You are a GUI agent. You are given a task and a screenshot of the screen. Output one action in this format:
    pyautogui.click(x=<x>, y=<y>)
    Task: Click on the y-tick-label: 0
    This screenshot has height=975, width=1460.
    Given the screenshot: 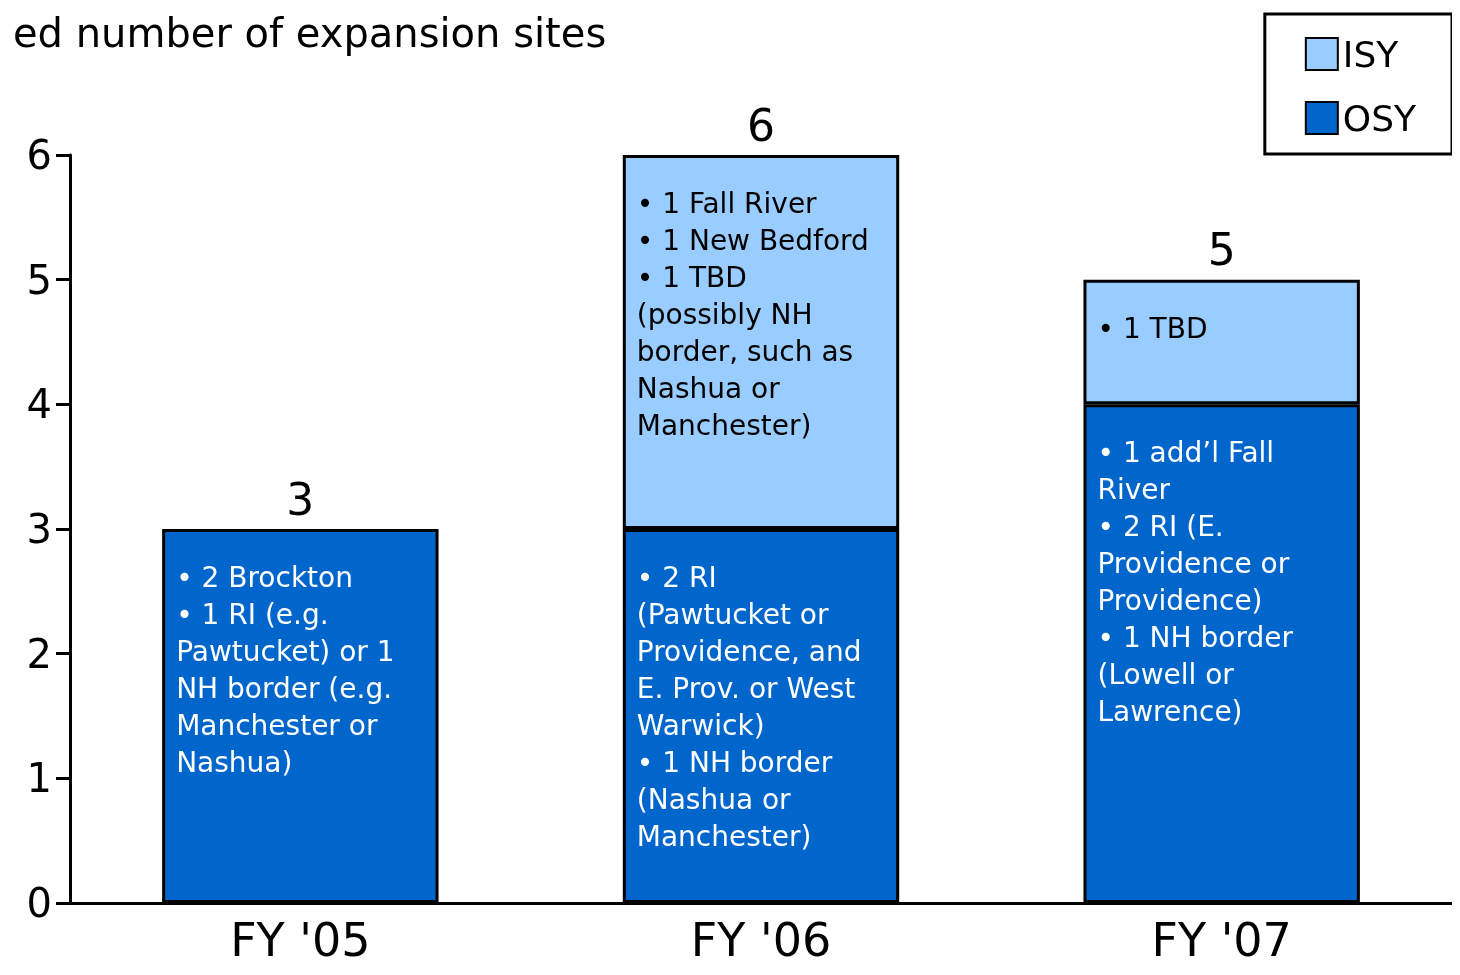 What is the action you would take?
    pyautogui.click(x=39, y=903)
    